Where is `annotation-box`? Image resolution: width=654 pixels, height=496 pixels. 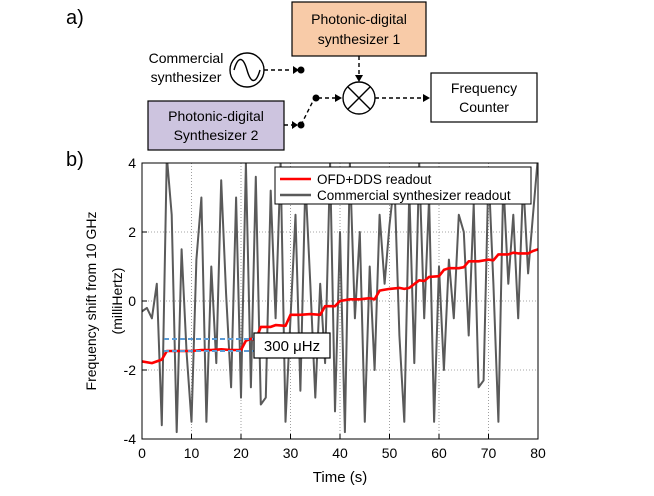 annotation-box is located at coordinates (292, 345).